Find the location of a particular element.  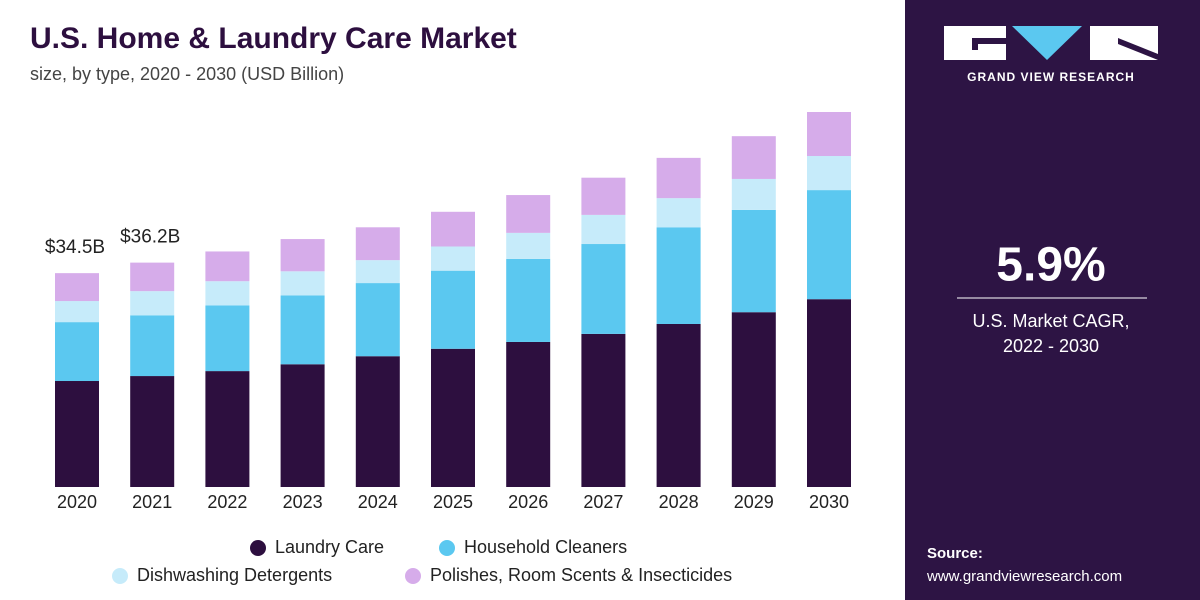

chart-subtitle: size, by type, 2020 - 2030 (USD Billion) is located at coordinates (187, 74).